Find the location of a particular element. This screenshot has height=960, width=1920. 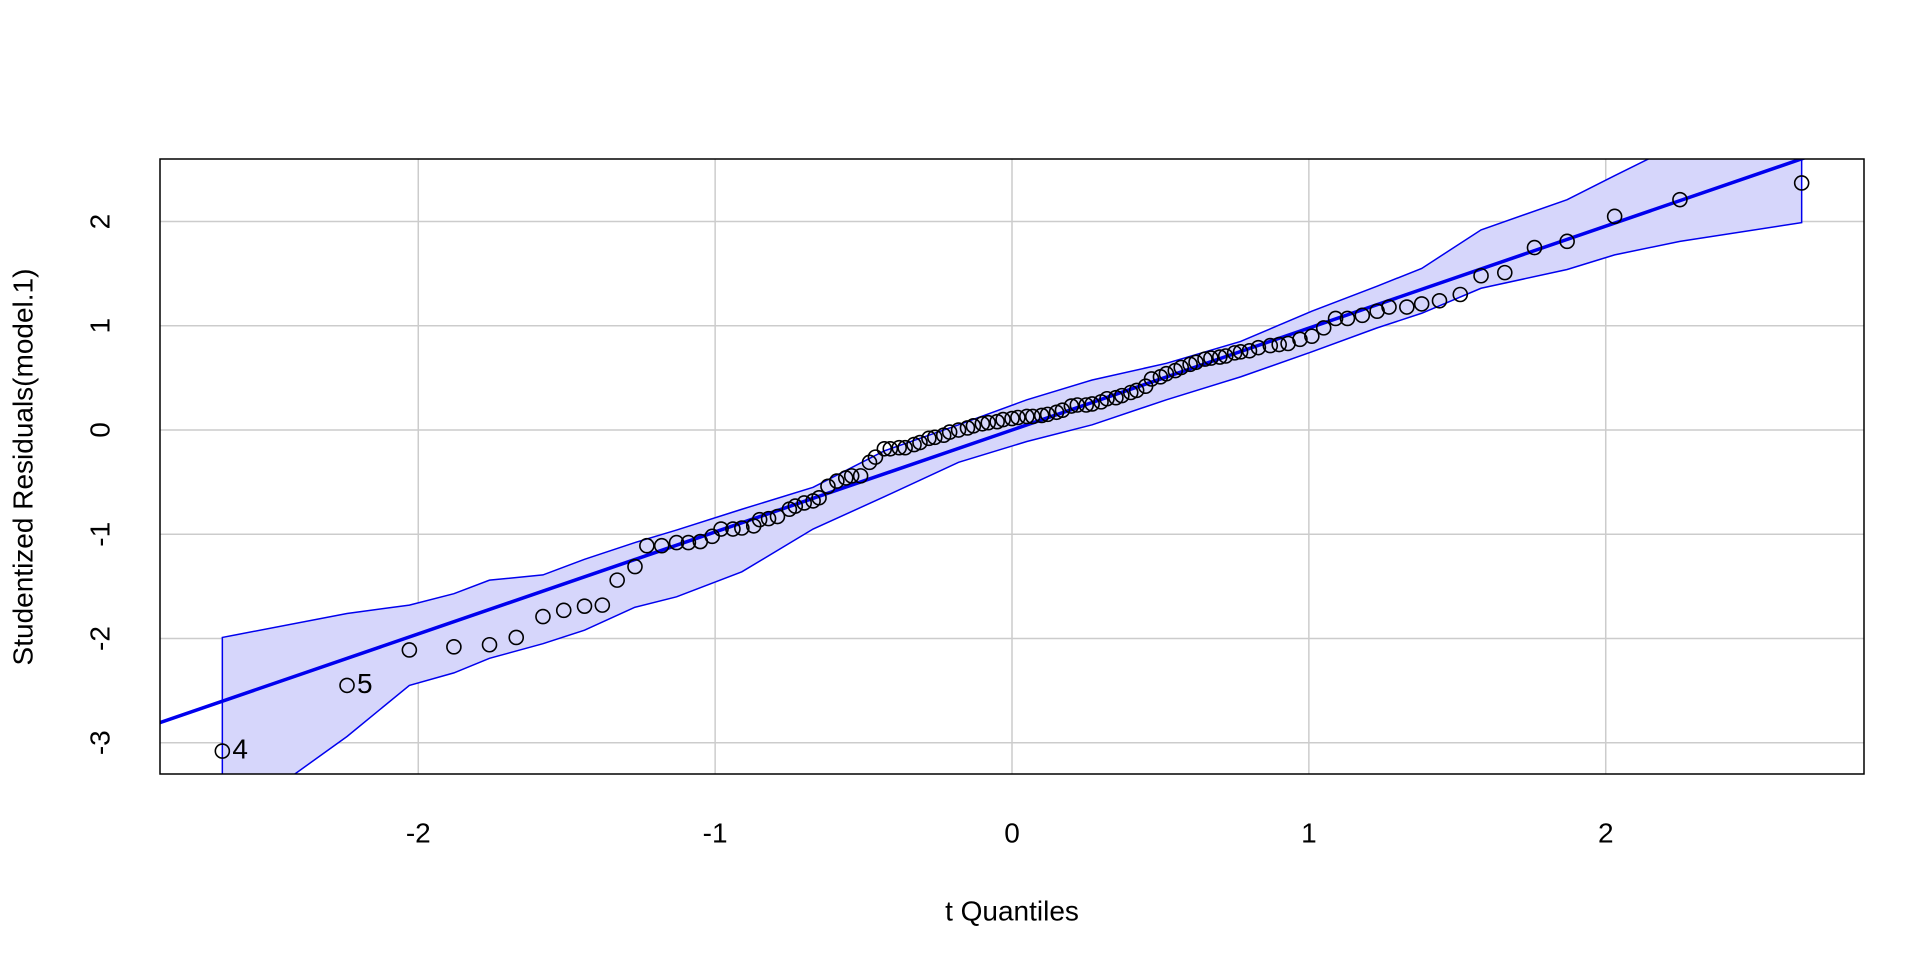

y-tick-label: 1 is located at coordinates (99, 326).